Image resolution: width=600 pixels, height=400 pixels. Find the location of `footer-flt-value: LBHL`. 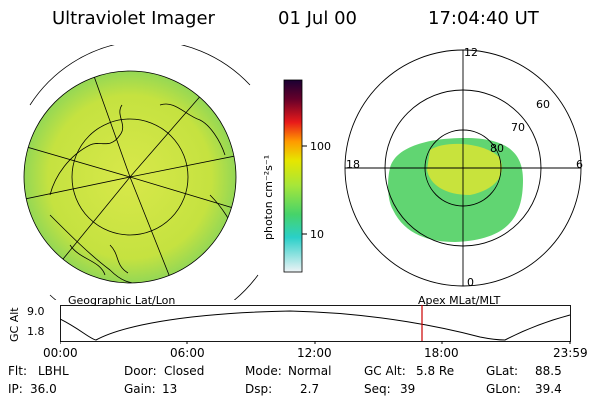

footer-flt-value: LBHL is located at coordinates (53, 371).